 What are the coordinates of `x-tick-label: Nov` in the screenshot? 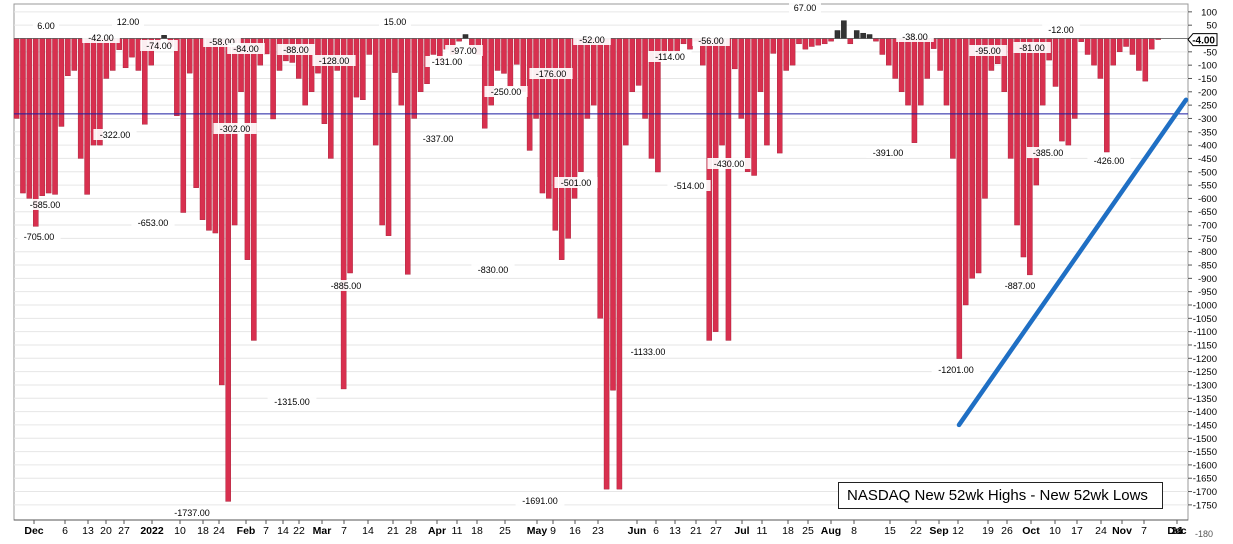 It's located at (1122, 531).